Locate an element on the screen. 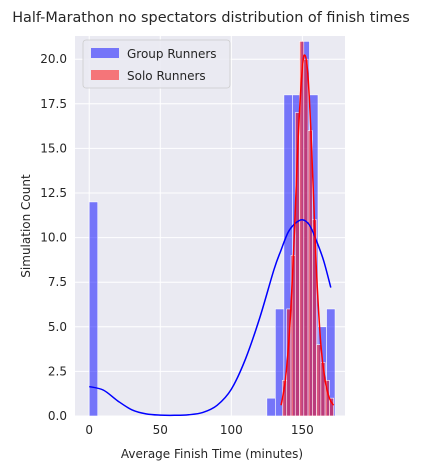 Image resolution: width=421 pixels, height=470 pixels. y-tick-label: 0.0 is located at coordinates (57, 416).